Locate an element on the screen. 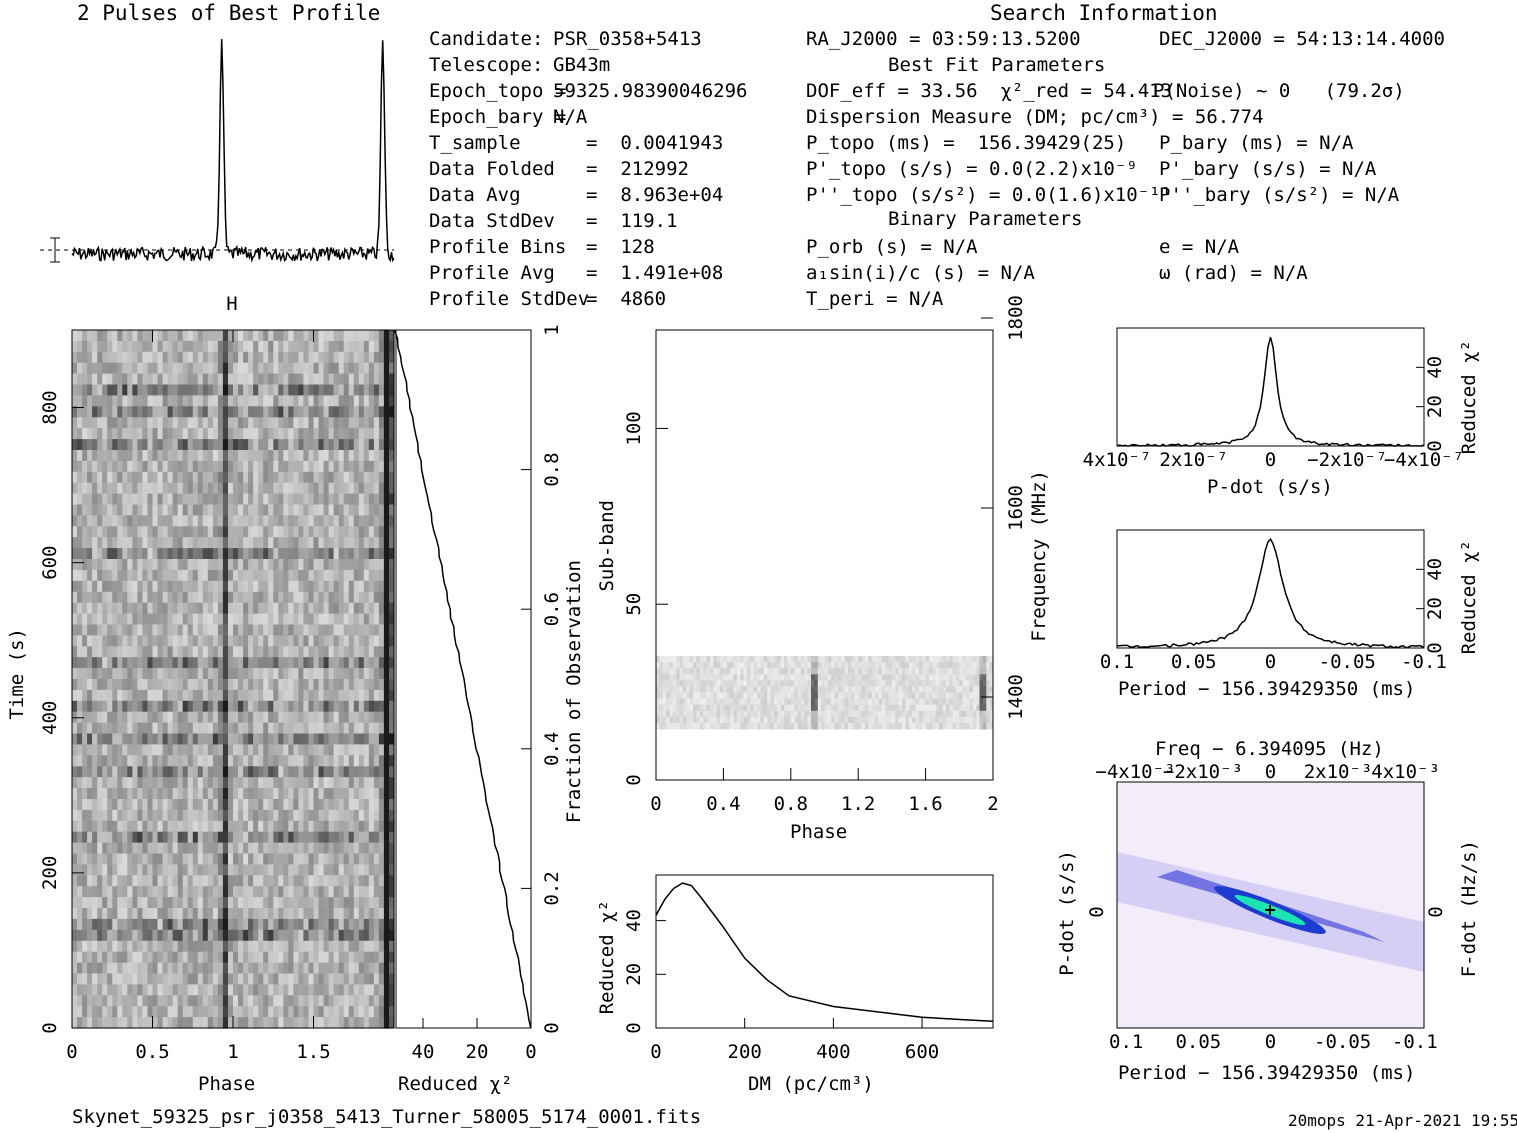 Image resolution: width=1517 pixels, height=1133 pixels. redchi-frame is located at coordinates (463, 679).